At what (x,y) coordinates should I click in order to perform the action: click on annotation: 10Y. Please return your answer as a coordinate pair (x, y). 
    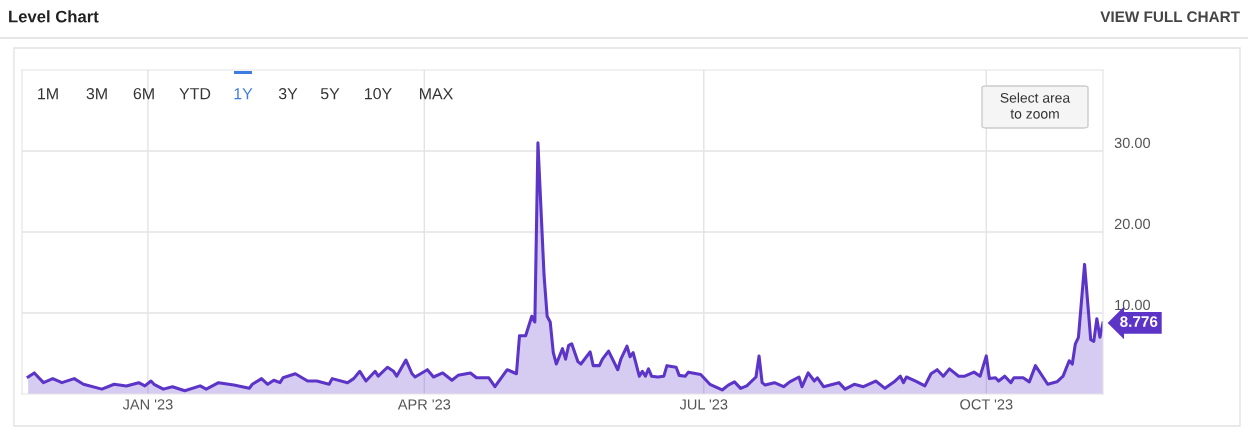
    Looking at the image, I should click on (378, 93).